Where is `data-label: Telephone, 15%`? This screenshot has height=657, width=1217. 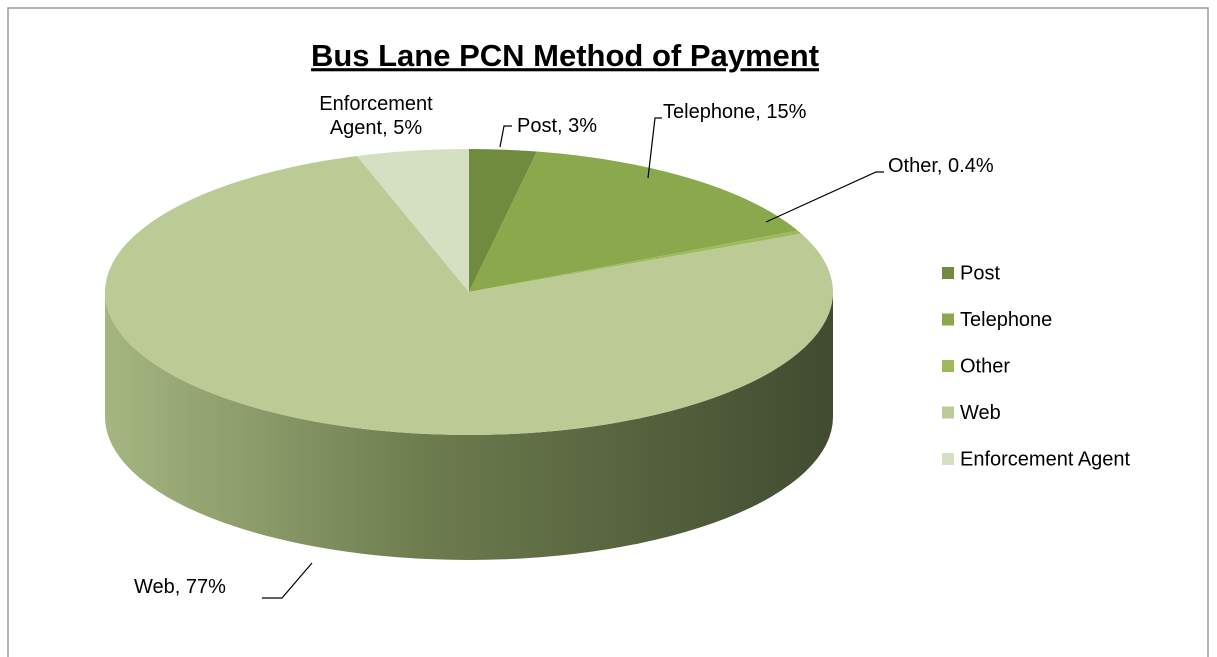 data-label: Telephone, 15% is located at coordinates (735, 112).